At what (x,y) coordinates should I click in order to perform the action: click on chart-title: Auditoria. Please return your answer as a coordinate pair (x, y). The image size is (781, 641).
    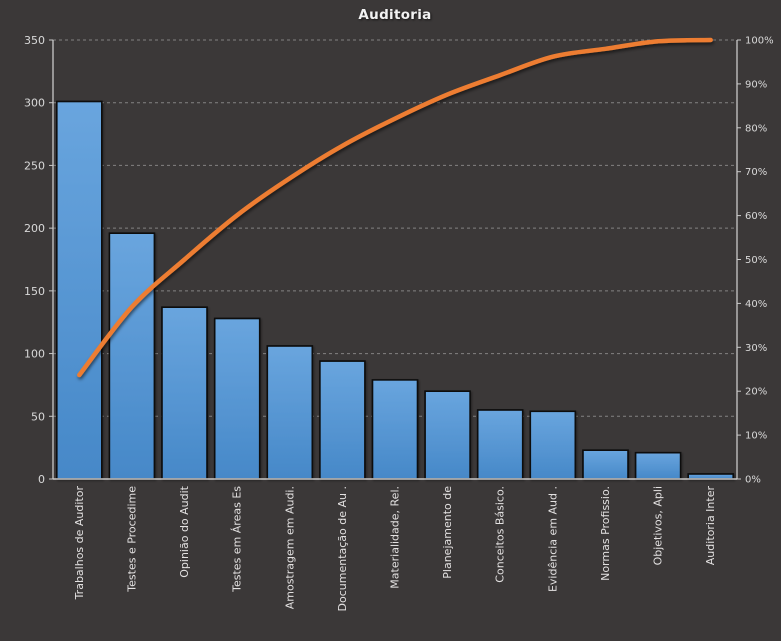
    Looking at the image, I should click on (395, 15).